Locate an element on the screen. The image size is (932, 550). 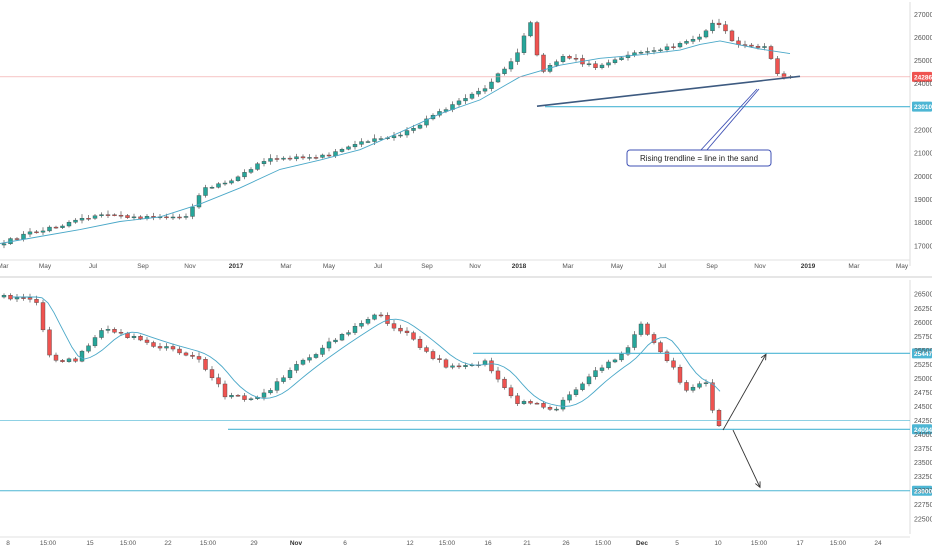
bottom-y-tick-label: 23250 is located at coordinates (923, 477).